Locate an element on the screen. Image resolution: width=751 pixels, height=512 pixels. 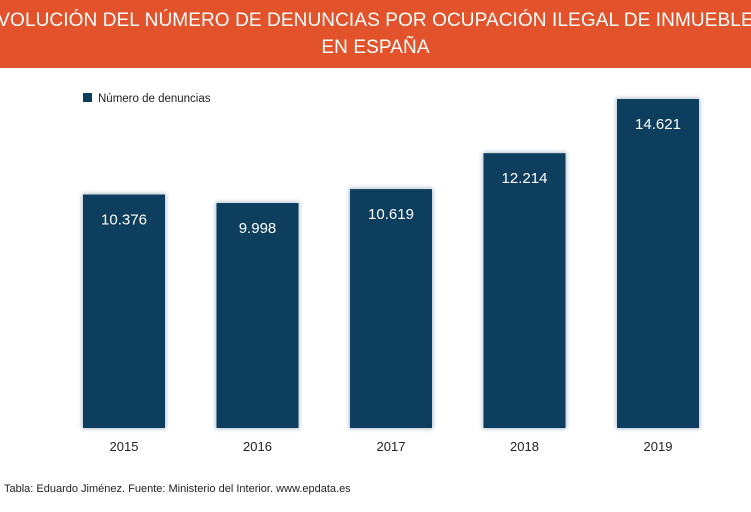
x-tick-label-2017: 2017 is located at coordinates (391, 446).